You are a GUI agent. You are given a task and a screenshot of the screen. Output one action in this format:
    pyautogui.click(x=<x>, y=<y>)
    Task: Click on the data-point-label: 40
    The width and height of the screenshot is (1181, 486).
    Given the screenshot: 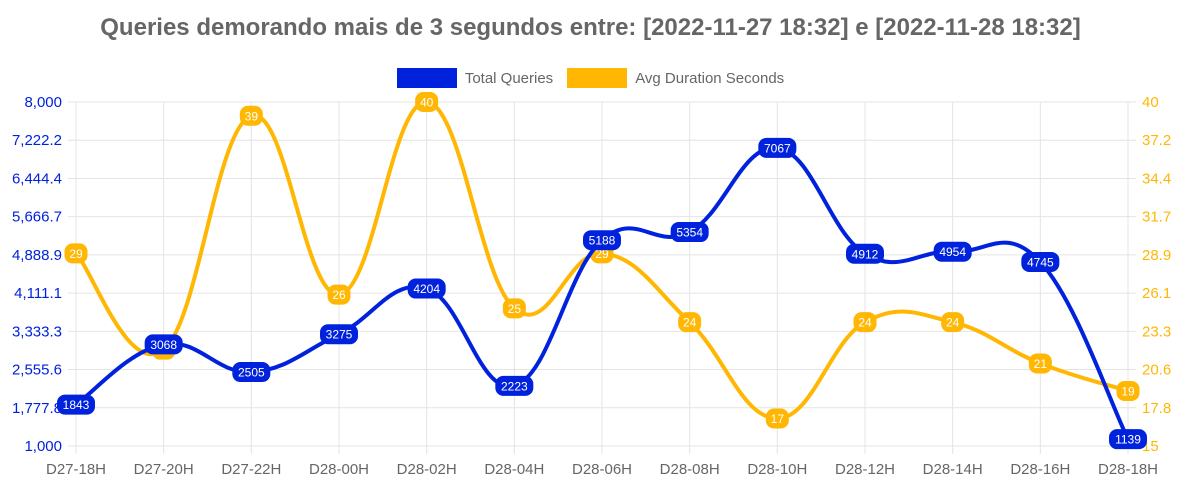 What is the action you would take?
    pyautogui.click(x=427, y=103)
    